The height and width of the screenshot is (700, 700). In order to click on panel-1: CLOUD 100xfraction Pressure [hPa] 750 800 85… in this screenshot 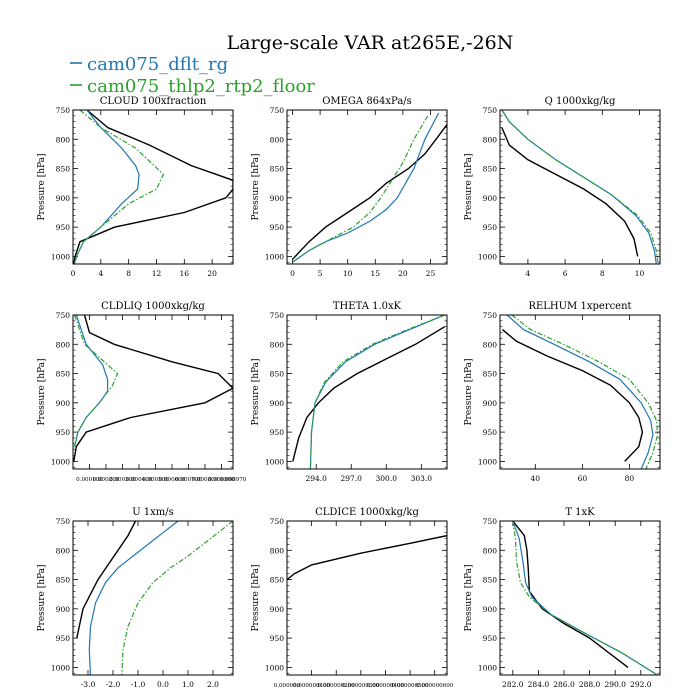, I will do `click(135, 187)`.